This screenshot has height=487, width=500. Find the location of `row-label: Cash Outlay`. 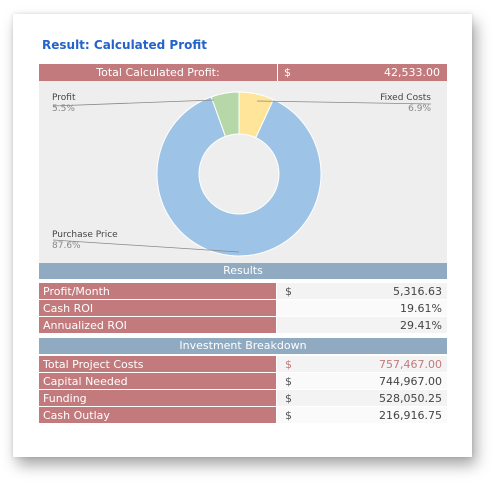

row-label: Cash Outlay is located at coordinates (158, 415).